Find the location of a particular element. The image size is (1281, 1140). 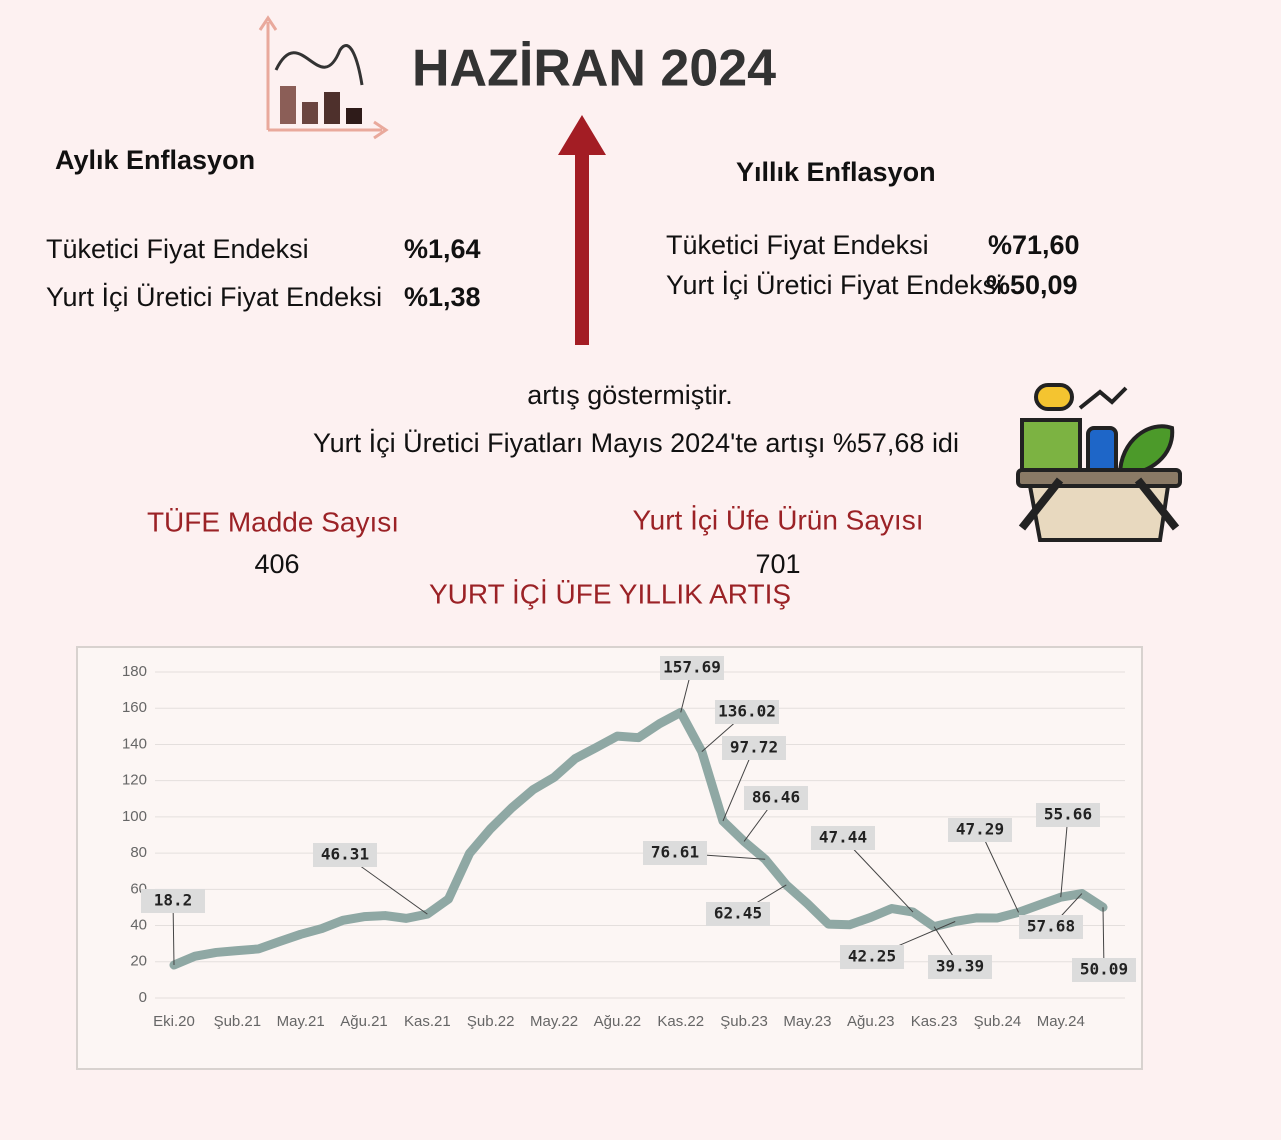

x-tick-label: Ağu.22 is located at coordinates (618, 1021).